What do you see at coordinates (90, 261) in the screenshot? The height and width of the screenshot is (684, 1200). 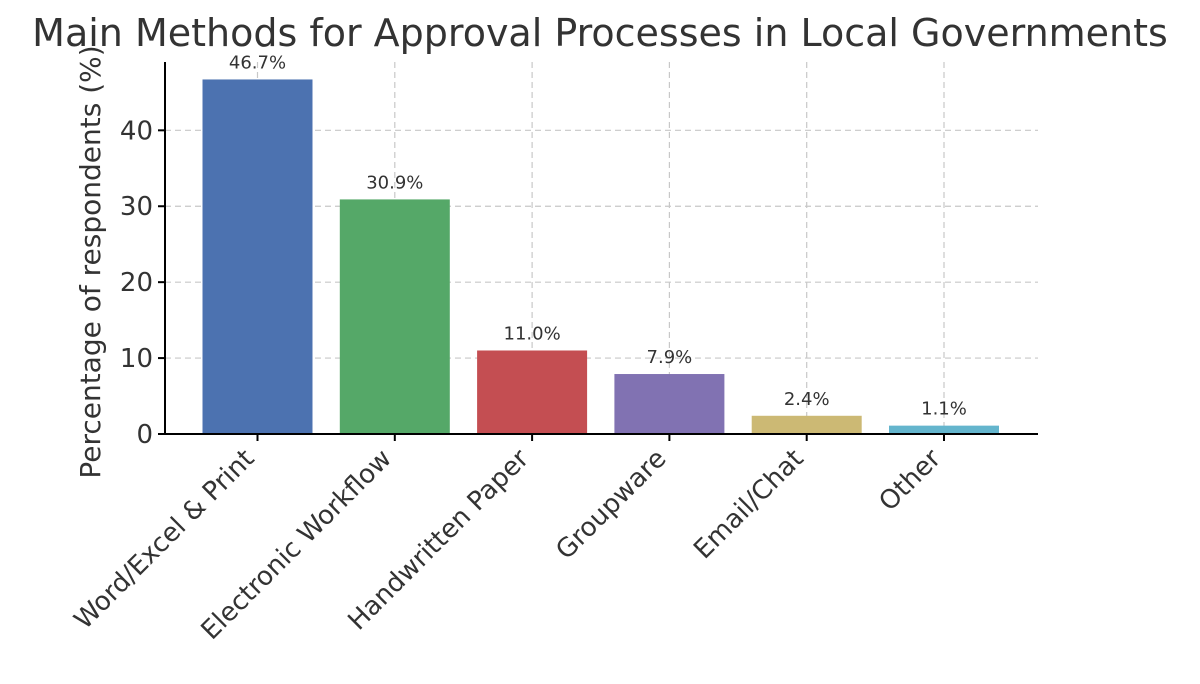 I see `y-axis-label: Percentage of respondents (%)` at bounding box center [90, 261].